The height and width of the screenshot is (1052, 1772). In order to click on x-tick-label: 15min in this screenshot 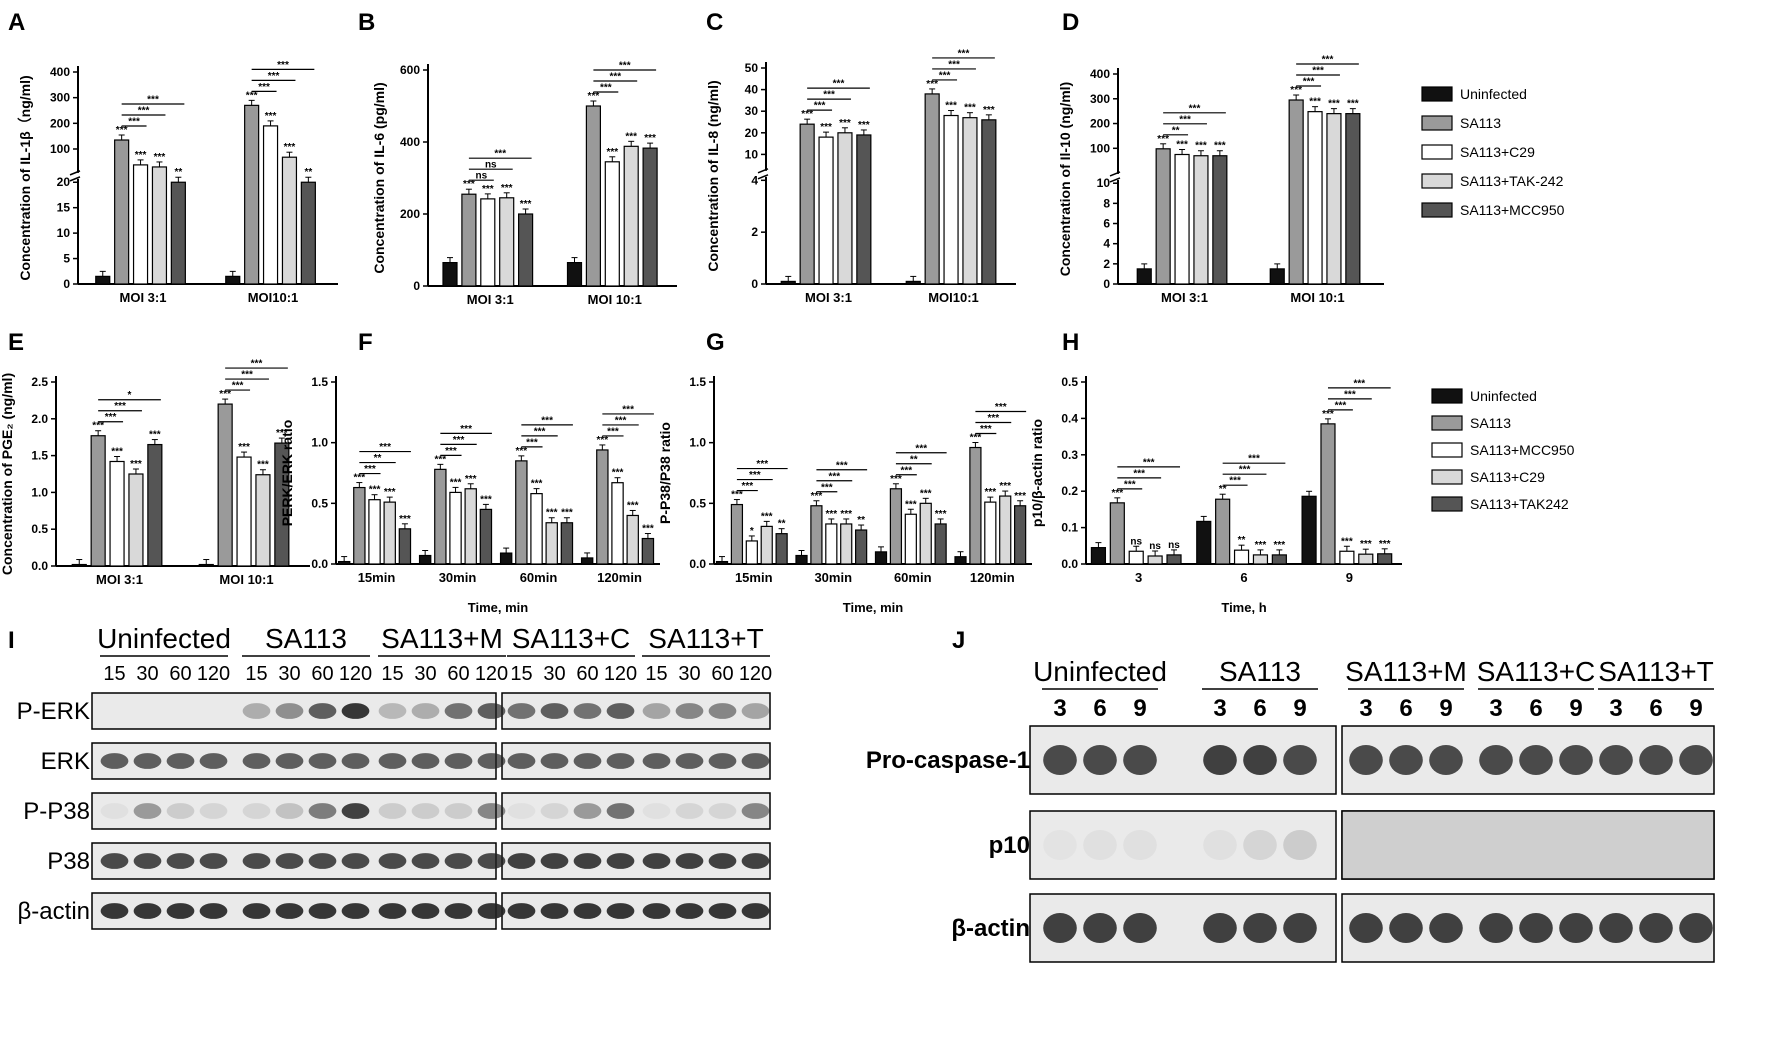, I will do `click(377, 577)`.